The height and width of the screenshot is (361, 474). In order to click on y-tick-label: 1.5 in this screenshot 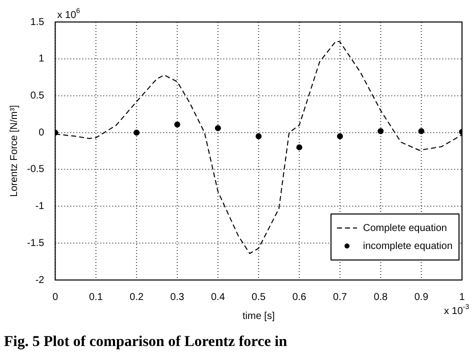, I will do `click(37, 22)`.